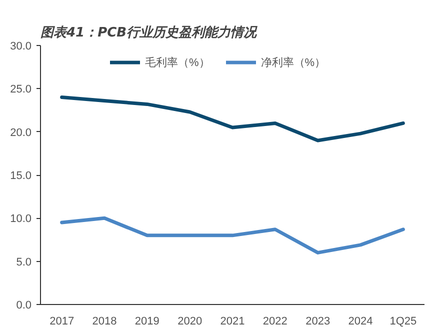  Describe the element at coordinates (318, 322) in the screenshot. I see `x-tick-label: 2023` at that location.